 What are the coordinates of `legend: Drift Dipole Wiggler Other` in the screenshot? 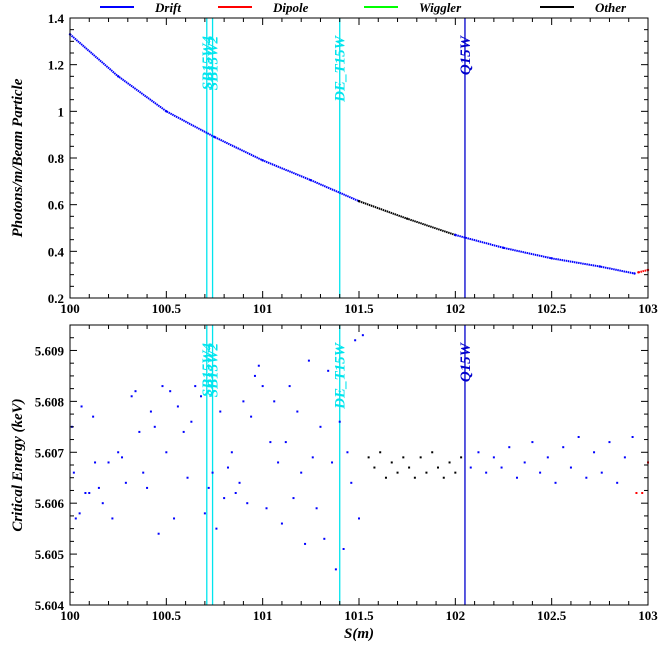 It's located at (363, 7).